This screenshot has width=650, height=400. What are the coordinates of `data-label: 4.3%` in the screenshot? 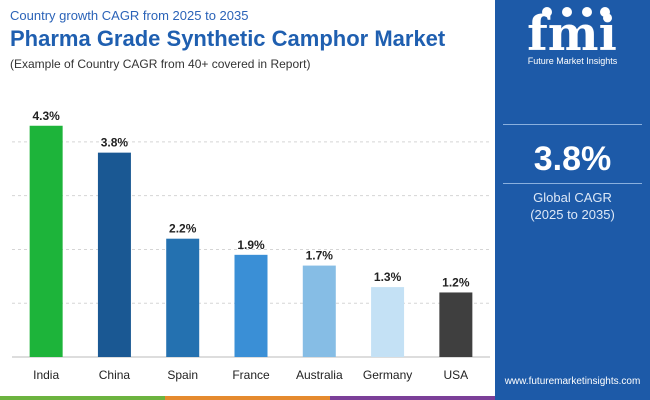 It's located at (46, 116).